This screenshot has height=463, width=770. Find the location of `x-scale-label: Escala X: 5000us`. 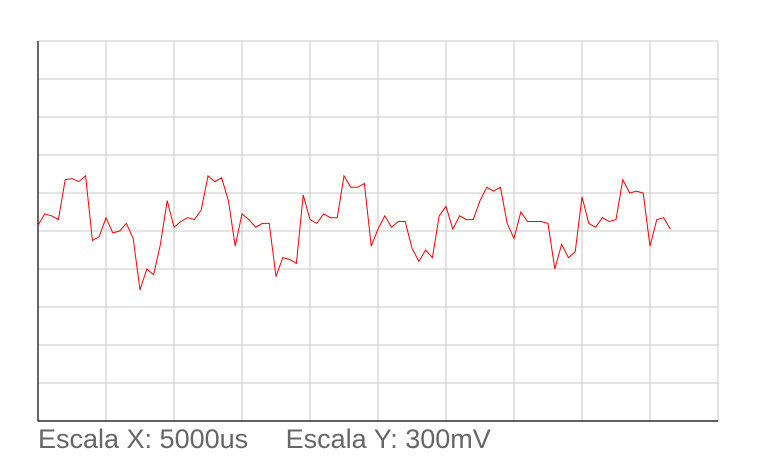

x-scale-label: Escala X: 5000us is located at coordinates (143, 439).